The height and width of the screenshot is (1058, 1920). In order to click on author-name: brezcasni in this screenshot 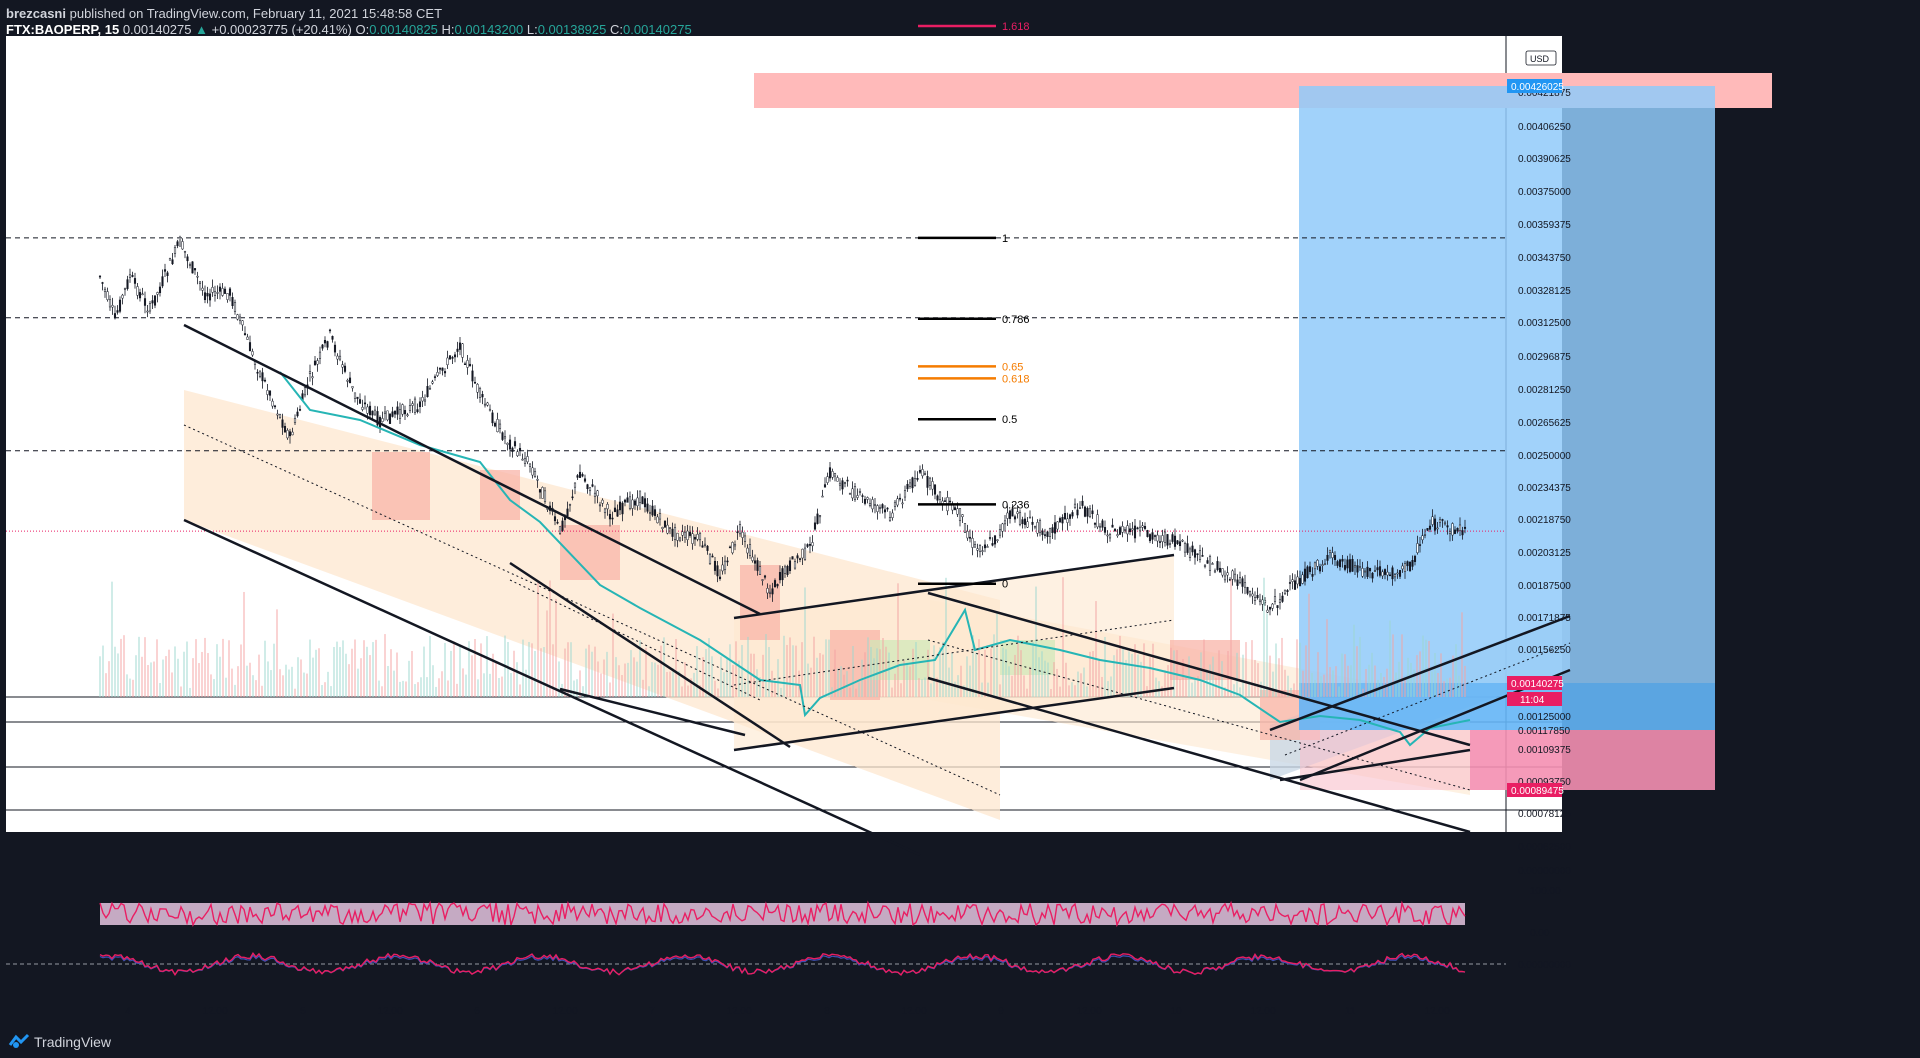, I will do `click(36, 13)`.